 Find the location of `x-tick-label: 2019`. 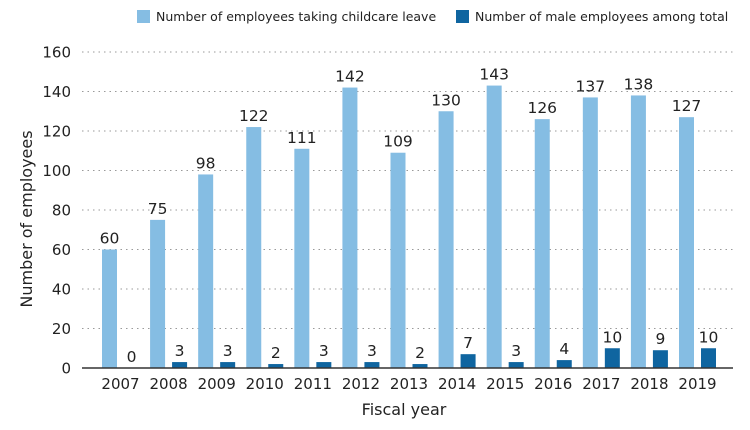

x-tick-label: 2019 is located at coordinates (697, 384).